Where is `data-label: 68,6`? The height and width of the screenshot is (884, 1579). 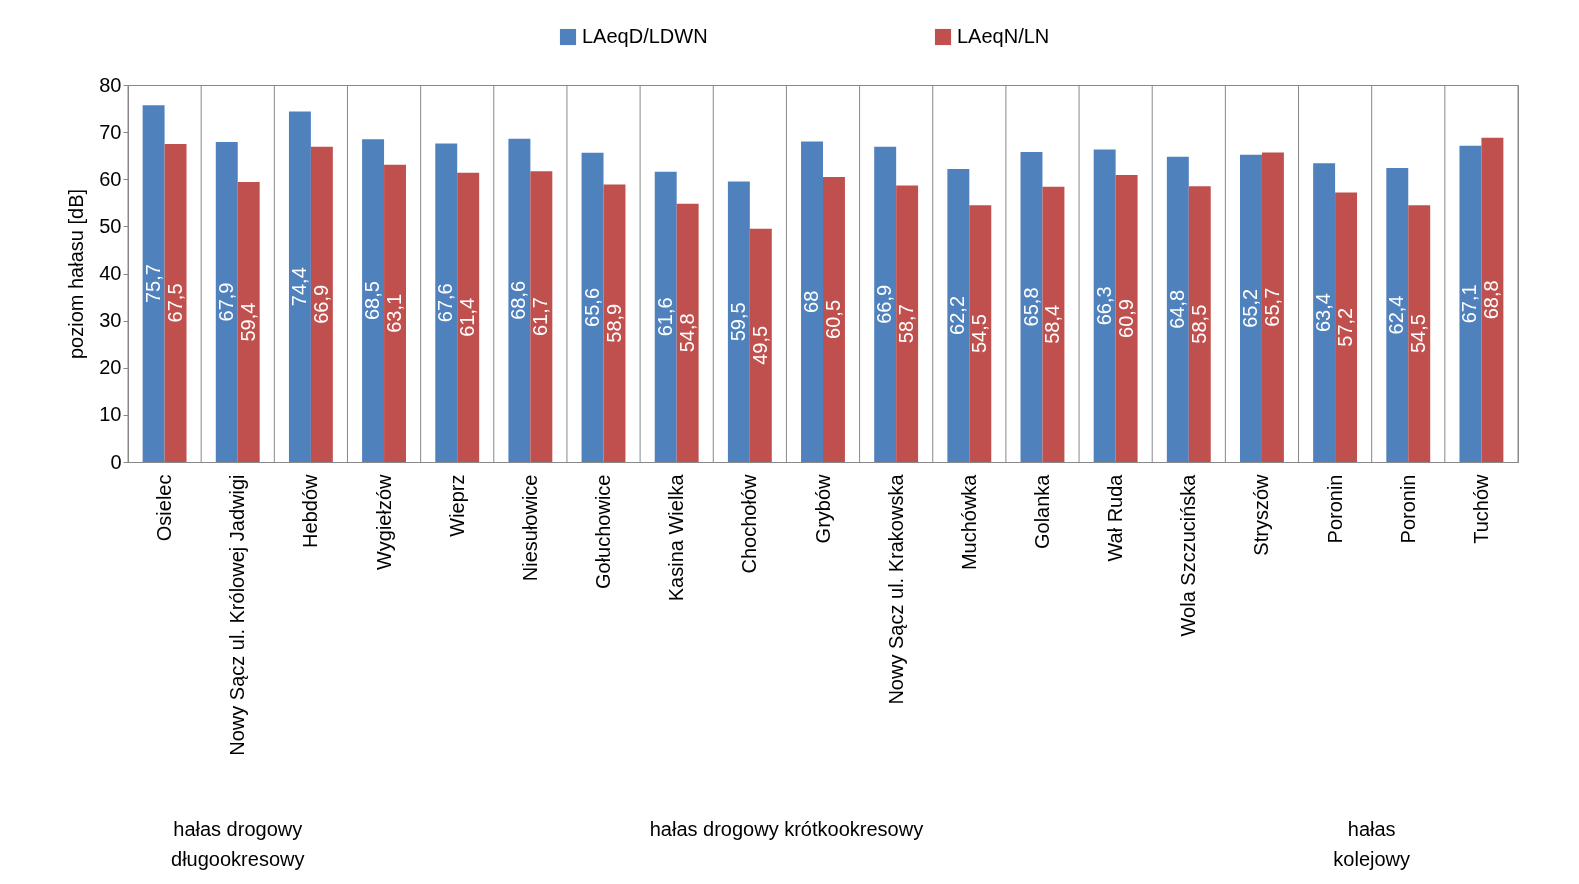
data-label: 68,6 is located at coordinates (518, 300).